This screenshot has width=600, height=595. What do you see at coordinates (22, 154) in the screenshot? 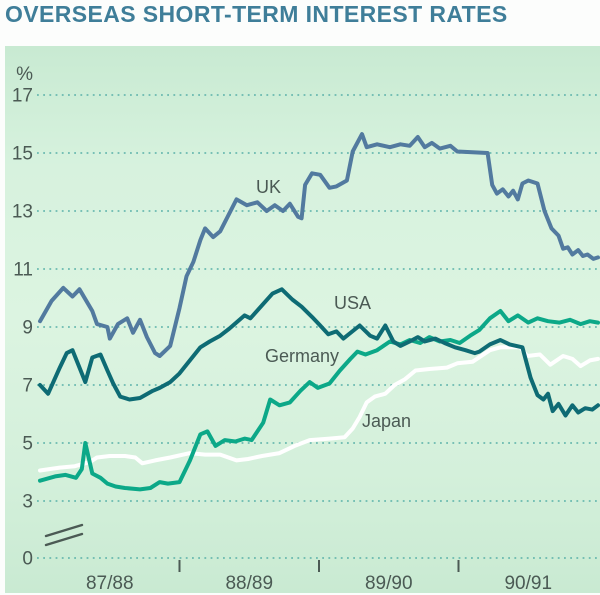
I see `y-tick-label-15: 15` at bounding box center [22, 154].